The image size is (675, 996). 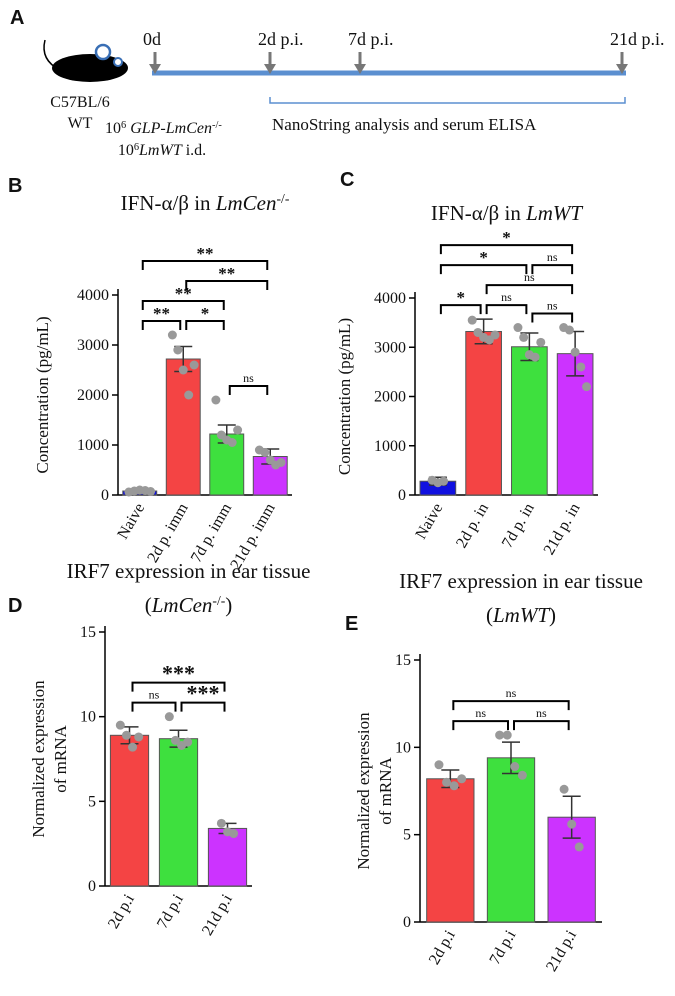 What do you see at coordinates (402, 495) in the screenshot?
I see `y-tick-label: 0` at bounding box center [402, 495].